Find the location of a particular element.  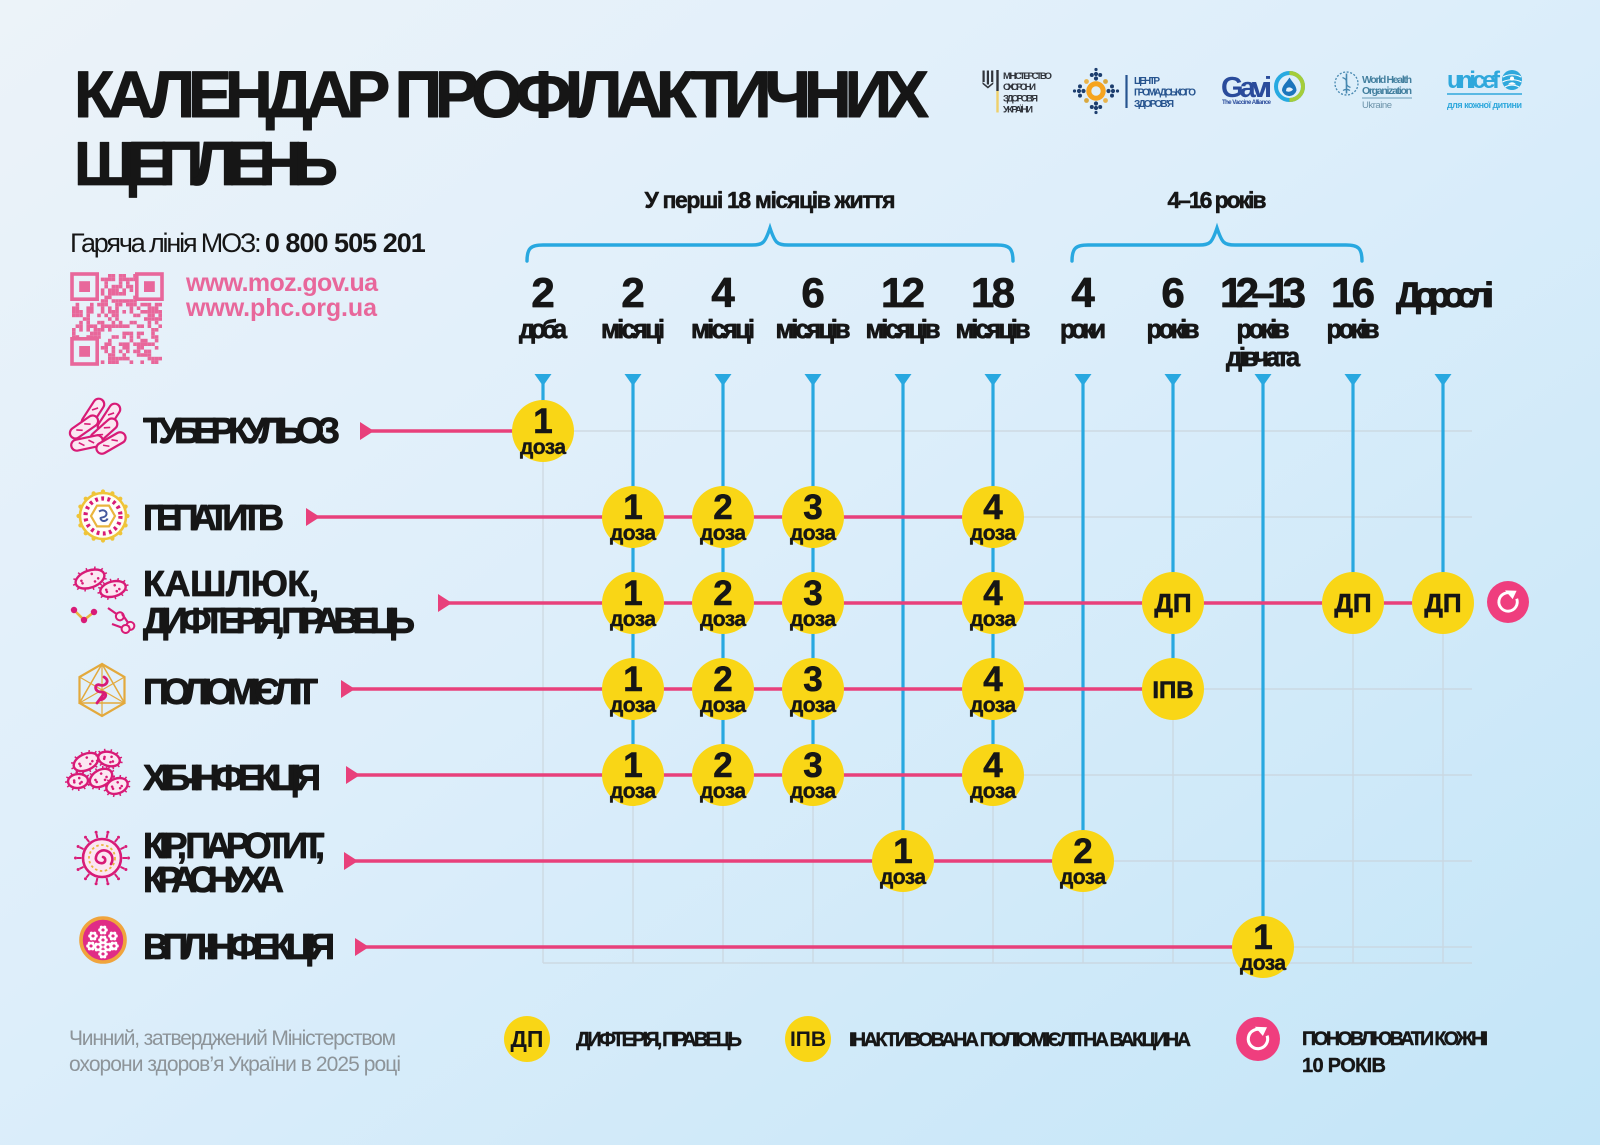

svg-text:ІНАКТИВОВАНА ПОЛІОМІЄЛІТНА ВАК: ІНАКТИВОВАНА ПОЛІОМІЄЛІТНА ВАКЦИНА is located at coordinates (1020, 1040).